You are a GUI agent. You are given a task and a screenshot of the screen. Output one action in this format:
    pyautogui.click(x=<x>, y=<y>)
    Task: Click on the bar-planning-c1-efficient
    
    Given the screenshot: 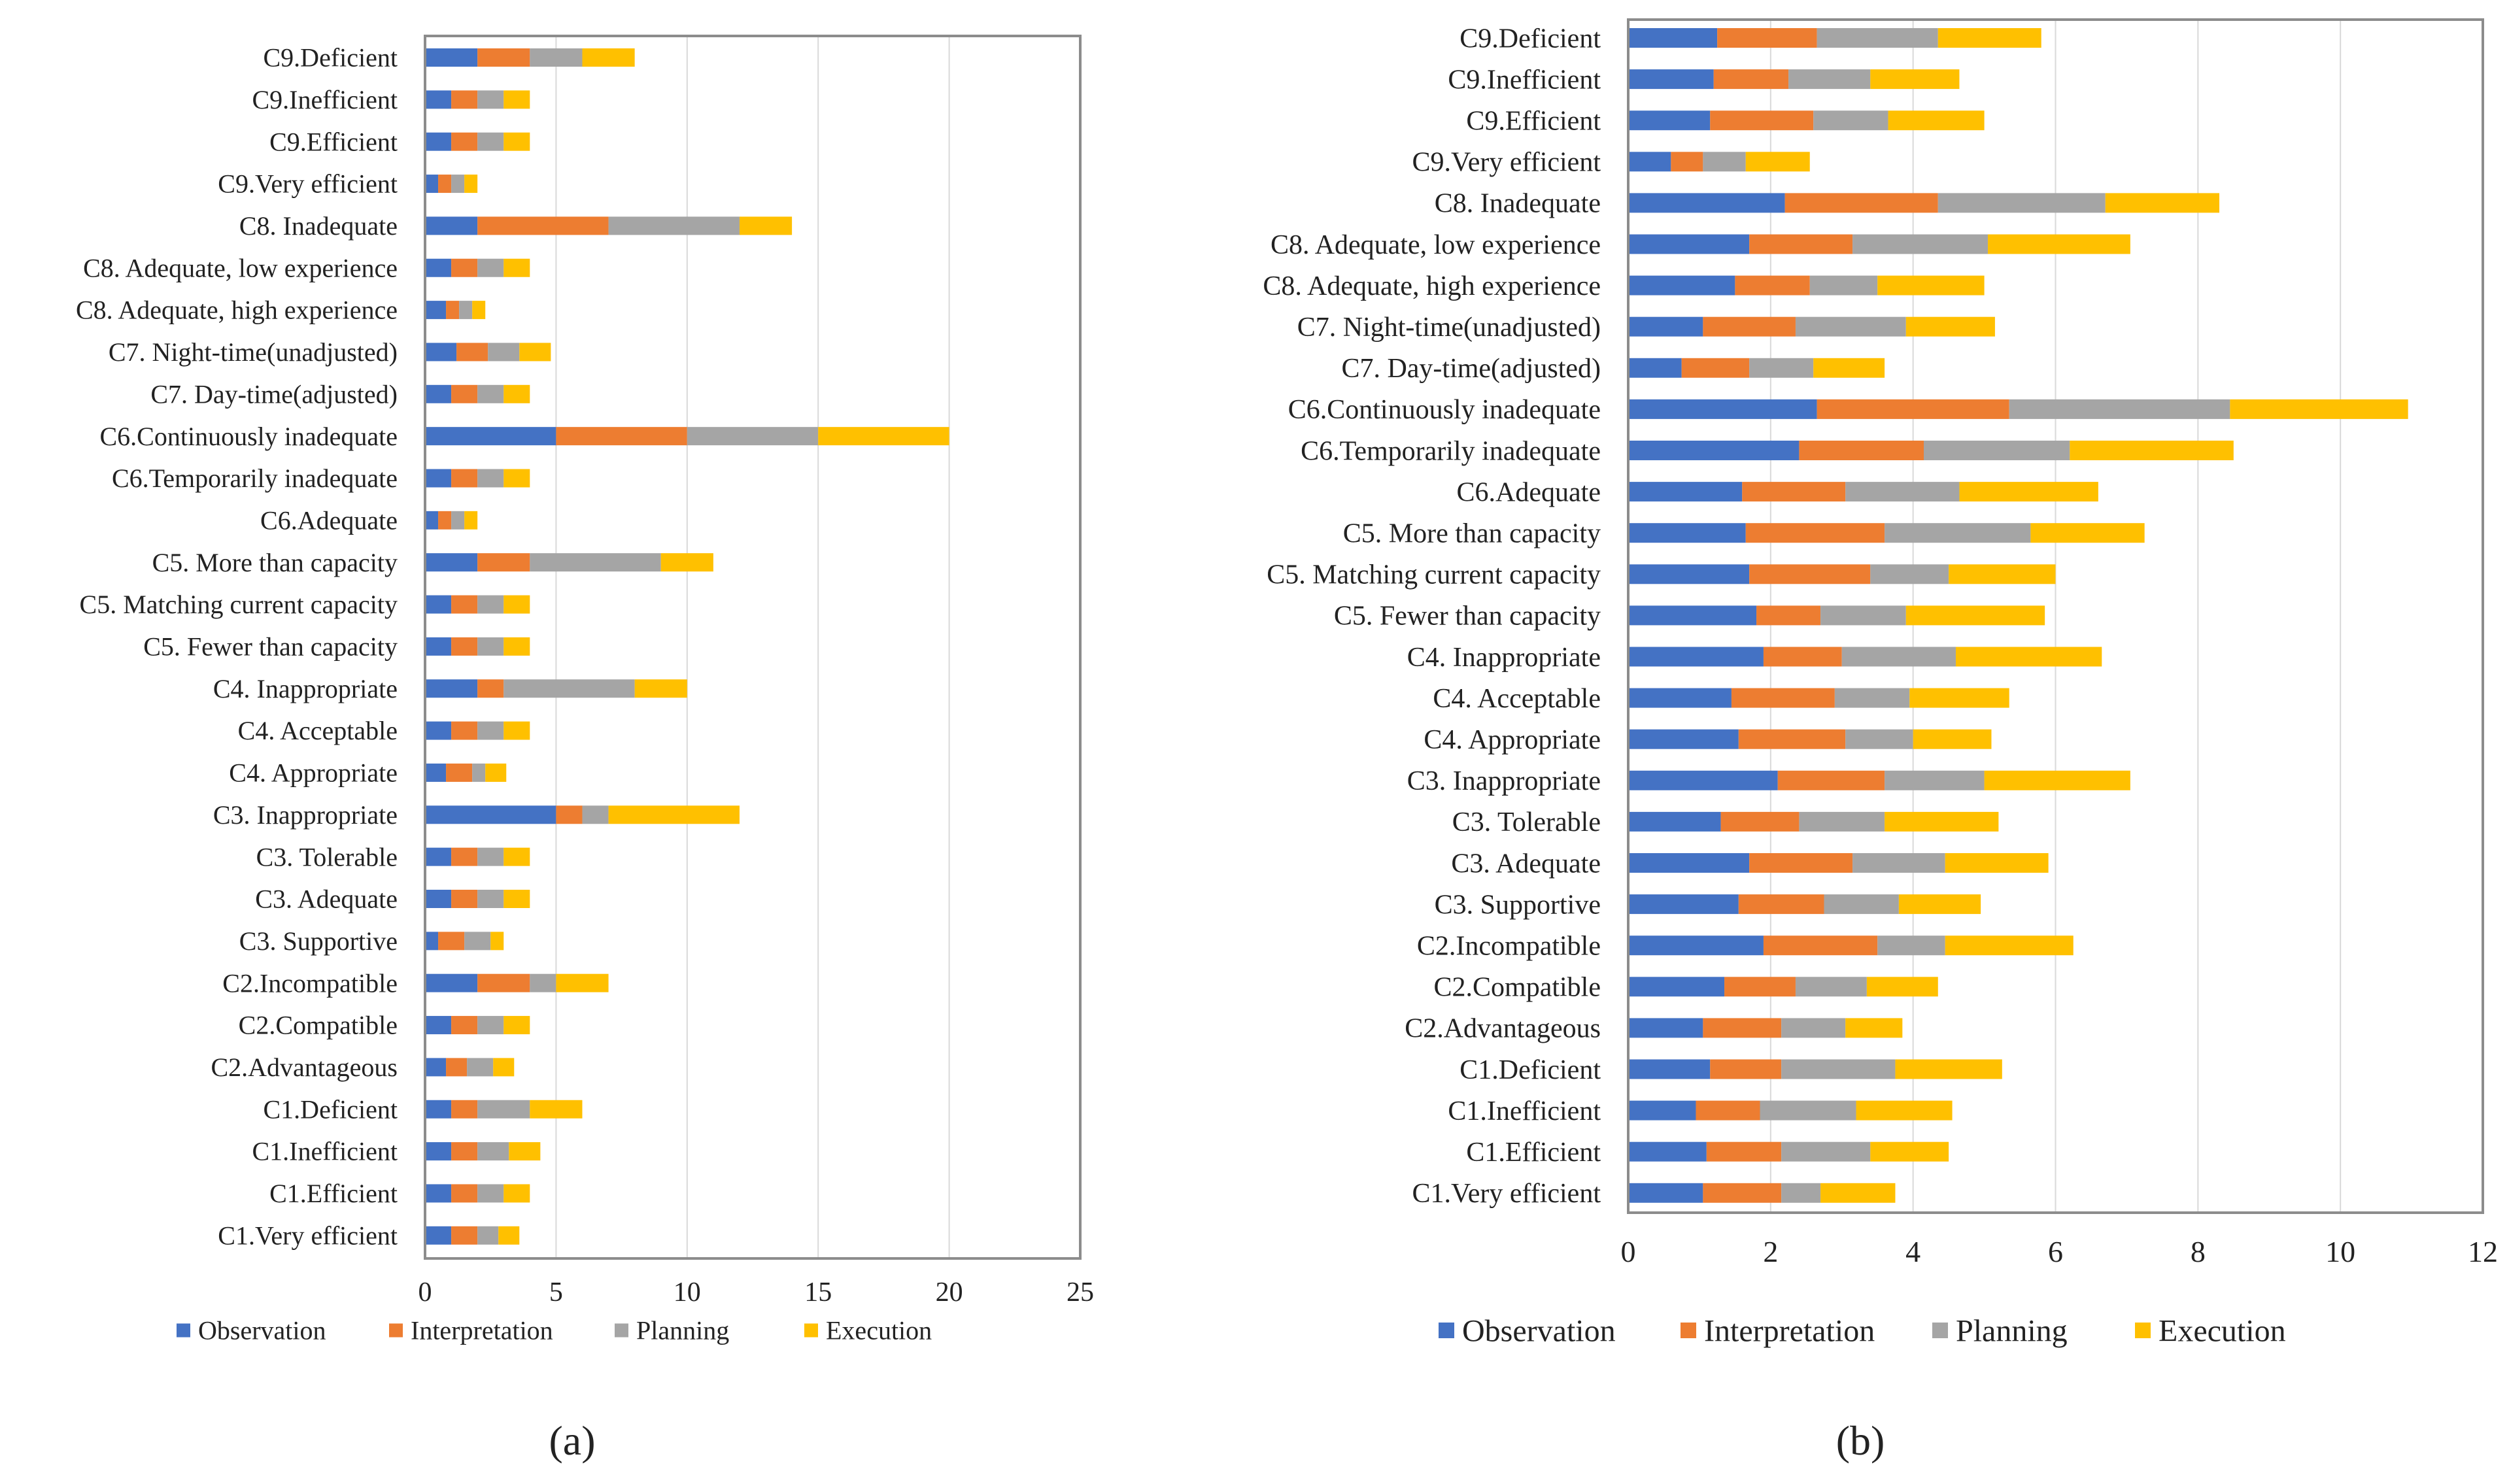 What is the action you would take?
    pyautogui.click(x=1826, y=1151)
    